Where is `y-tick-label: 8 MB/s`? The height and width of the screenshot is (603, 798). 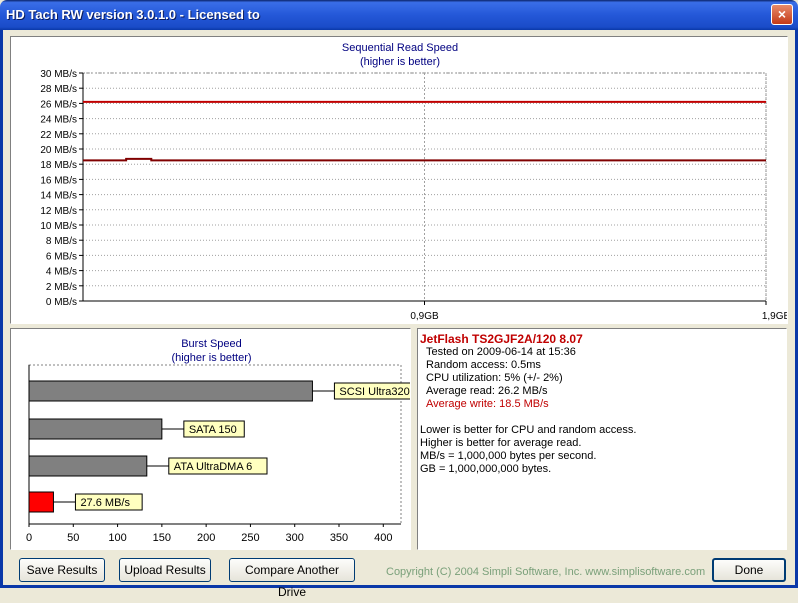
y-tick-label: 8 MB/s is located at coordinates (61, 241).